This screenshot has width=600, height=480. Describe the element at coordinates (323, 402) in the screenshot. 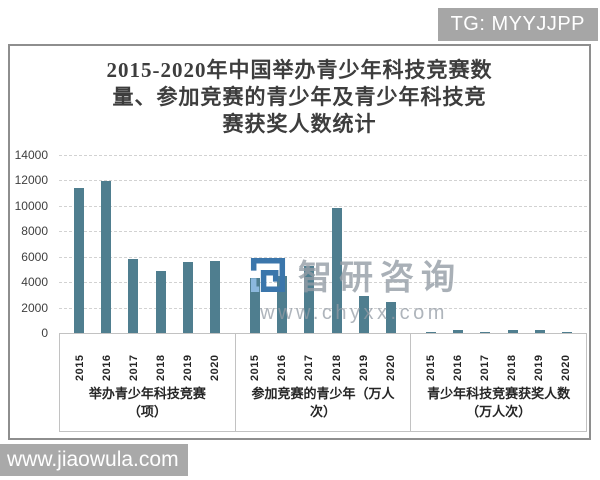

I see `group-label: 参加竞赛的青少年（万人 次）` at that location.